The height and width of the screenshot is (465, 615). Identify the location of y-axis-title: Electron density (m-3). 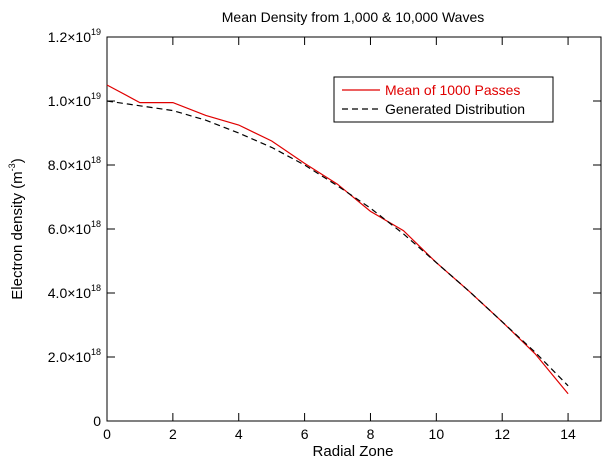
(16, 228).